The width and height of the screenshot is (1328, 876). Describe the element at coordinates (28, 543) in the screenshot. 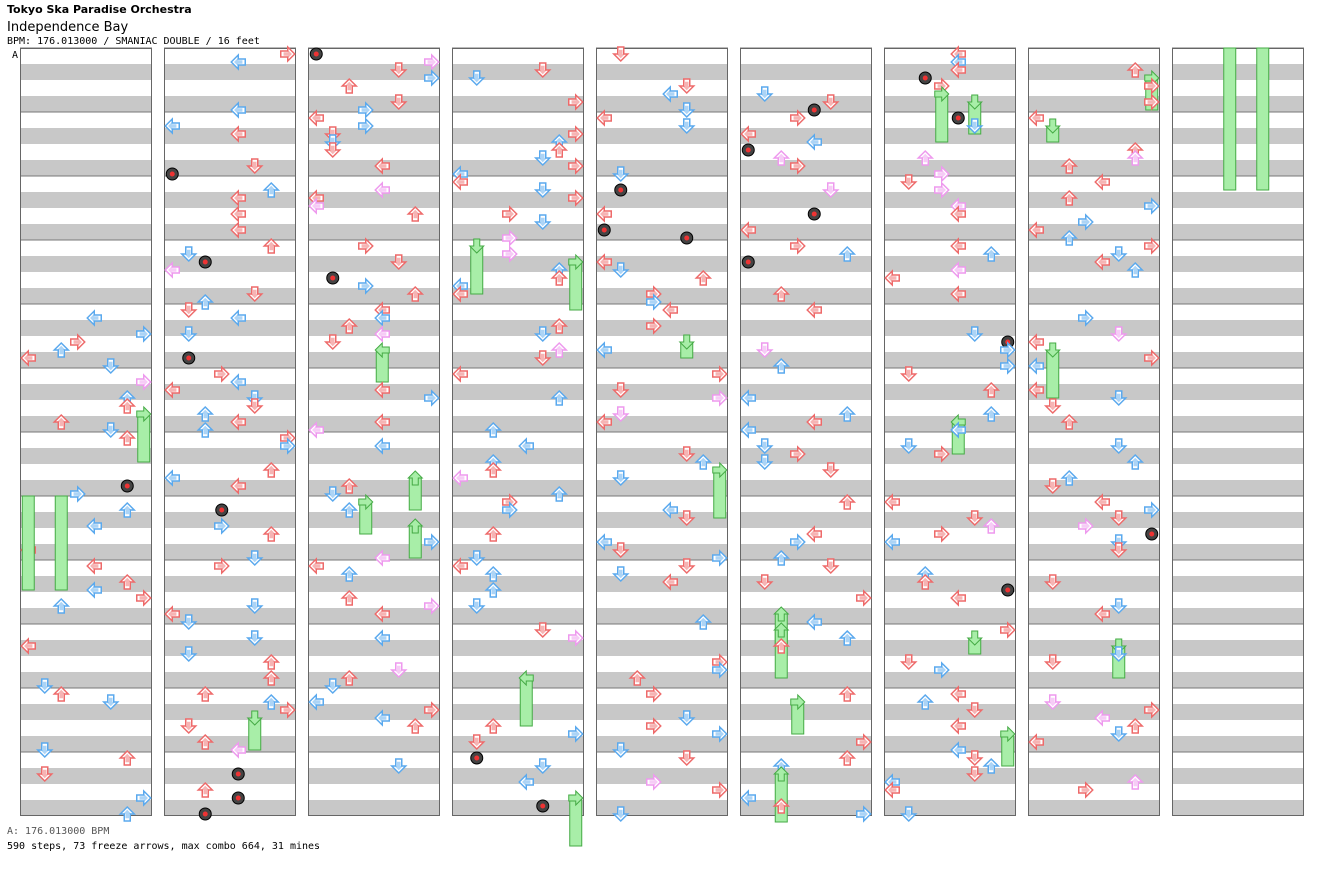

I see `freeze-arrow` at that location.